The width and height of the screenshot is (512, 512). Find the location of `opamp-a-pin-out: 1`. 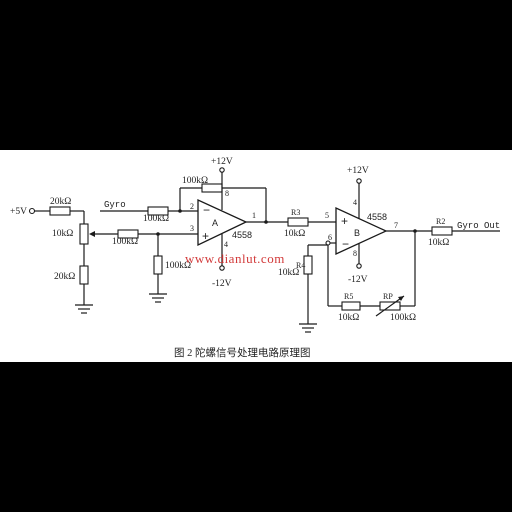

opamp-a-pin-out: 1 is located at coordinates (254, 215).